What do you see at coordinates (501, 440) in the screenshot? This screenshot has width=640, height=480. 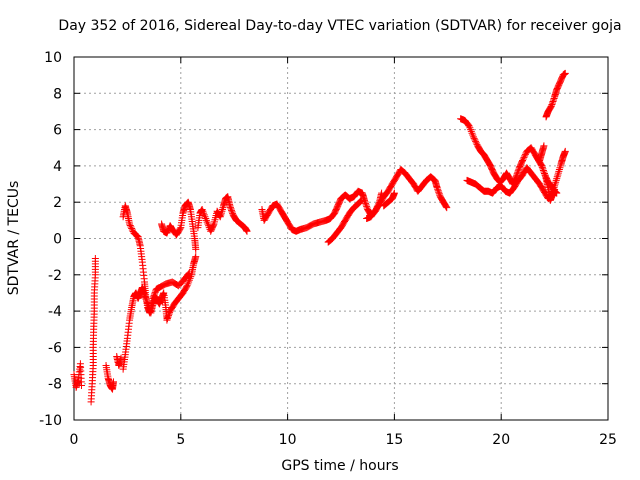 I see `x-tick-label: 20` at bounding box center [501, 440].